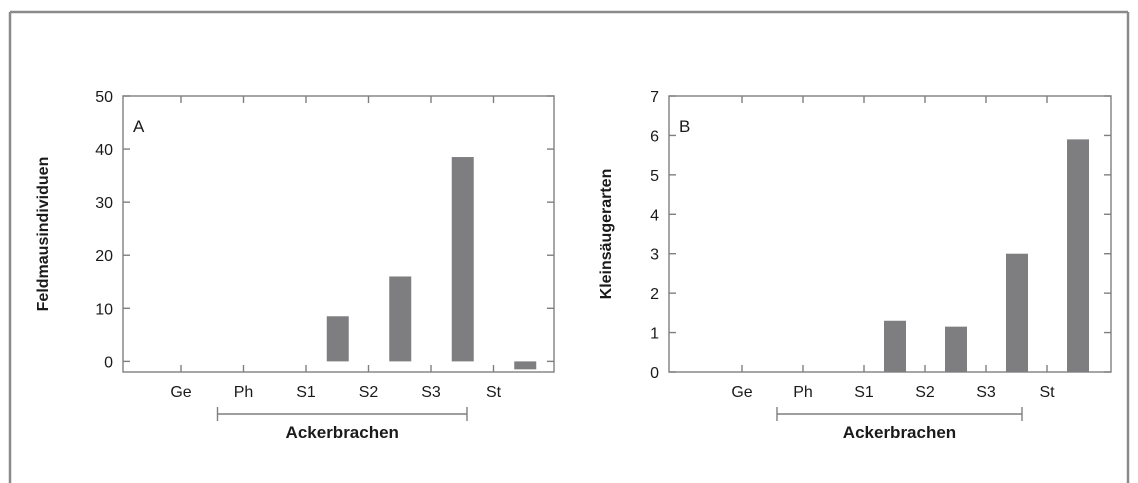 The width and height of the screenshot is (1138, 483). I want to click on y-axis-label-a: Feldmausindividuen, so click(43, 234).